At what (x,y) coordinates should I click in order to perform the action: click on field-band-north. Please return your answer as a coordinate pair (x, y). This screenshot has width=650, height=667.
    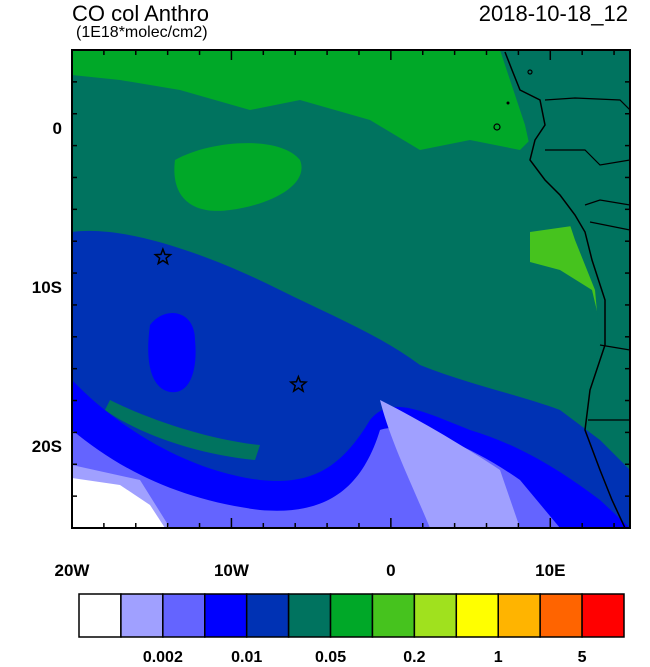
    Looking at the image, I should click on (351, 100).